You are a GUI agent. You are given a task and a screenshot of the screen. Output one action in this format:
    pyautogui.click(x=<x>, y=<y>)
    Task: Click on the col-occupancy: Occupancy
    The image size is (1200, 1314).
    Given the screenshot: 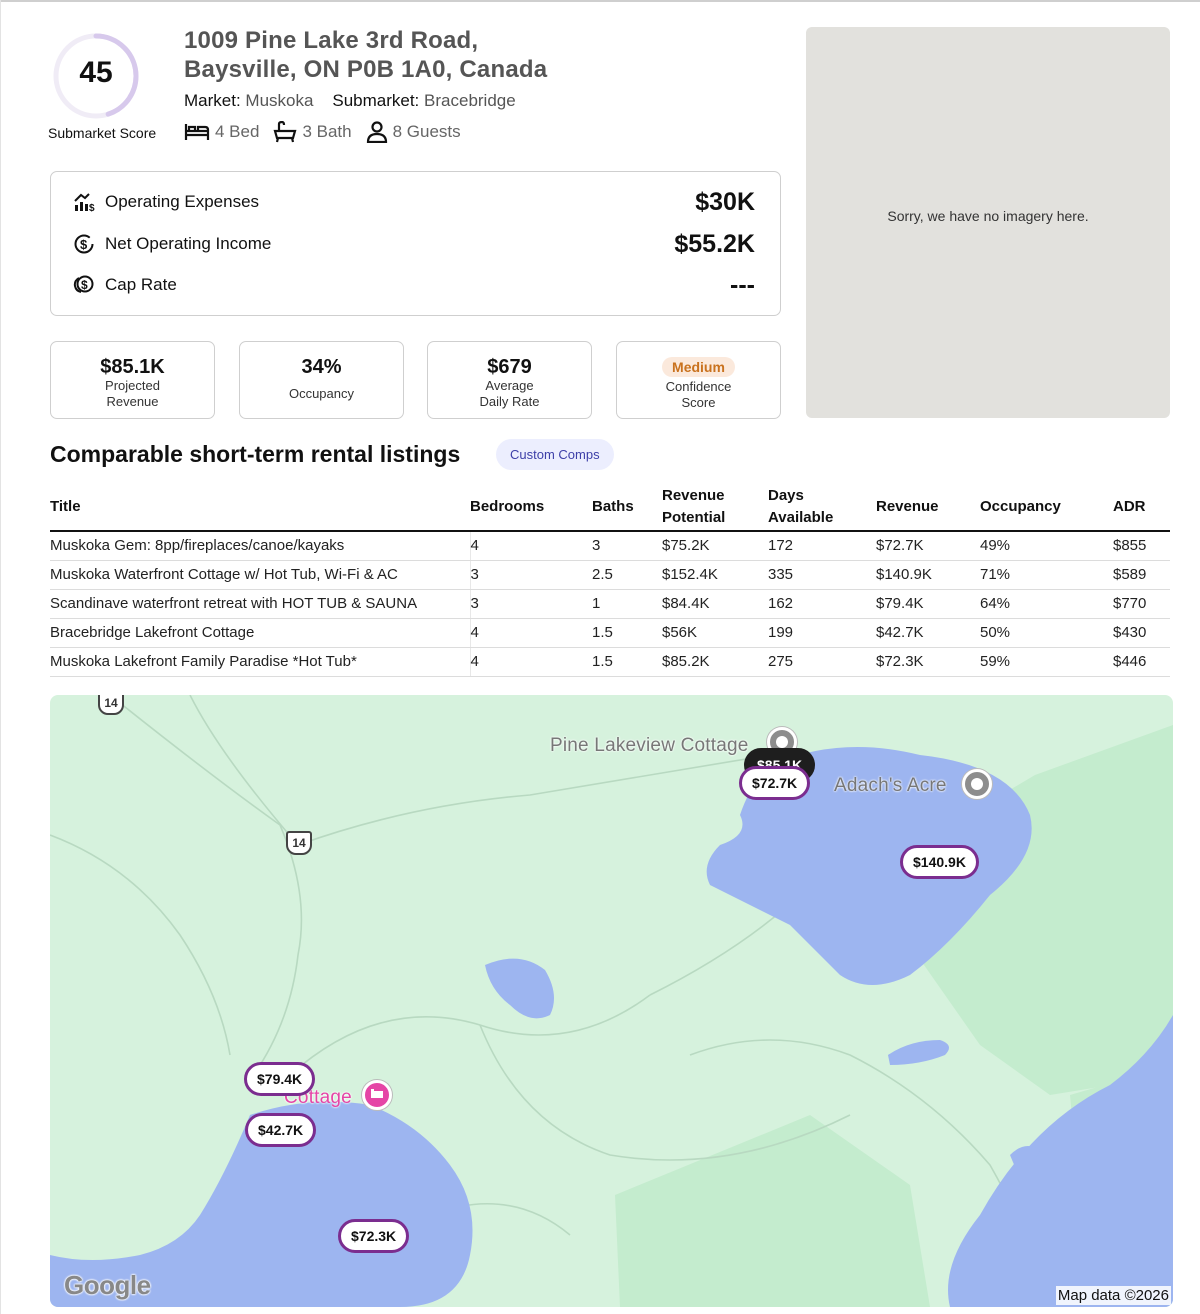 What is the action you would take?
    pyautogui.click(x=1046, y=508)
    